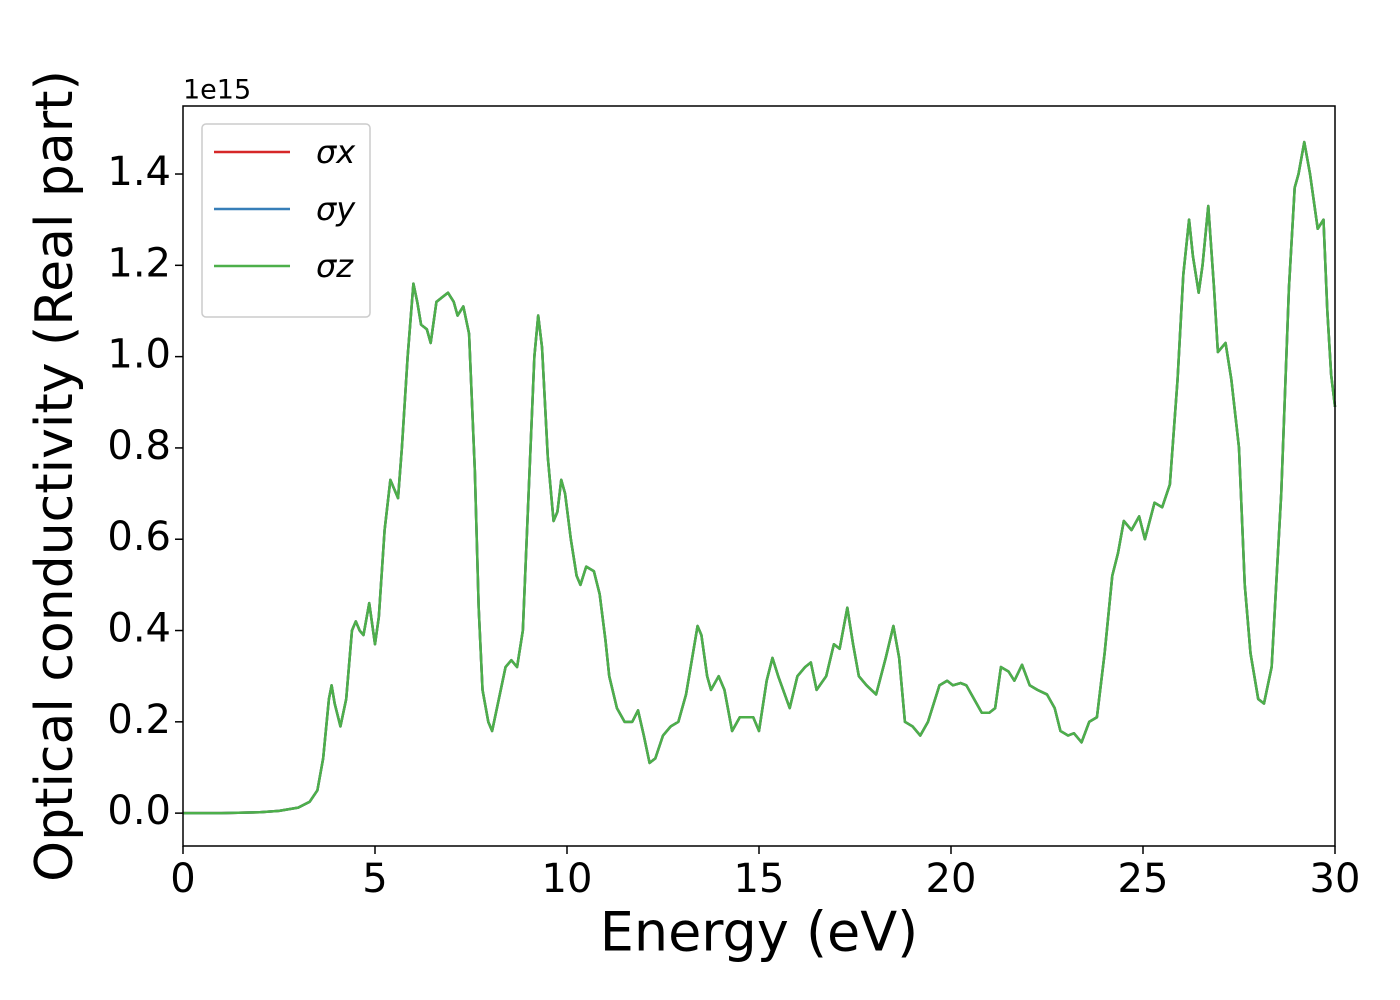 Image resolution: width=1400 pixels, height=1000 pixels. I want to click on legend-label: σy, so click(336, 209).